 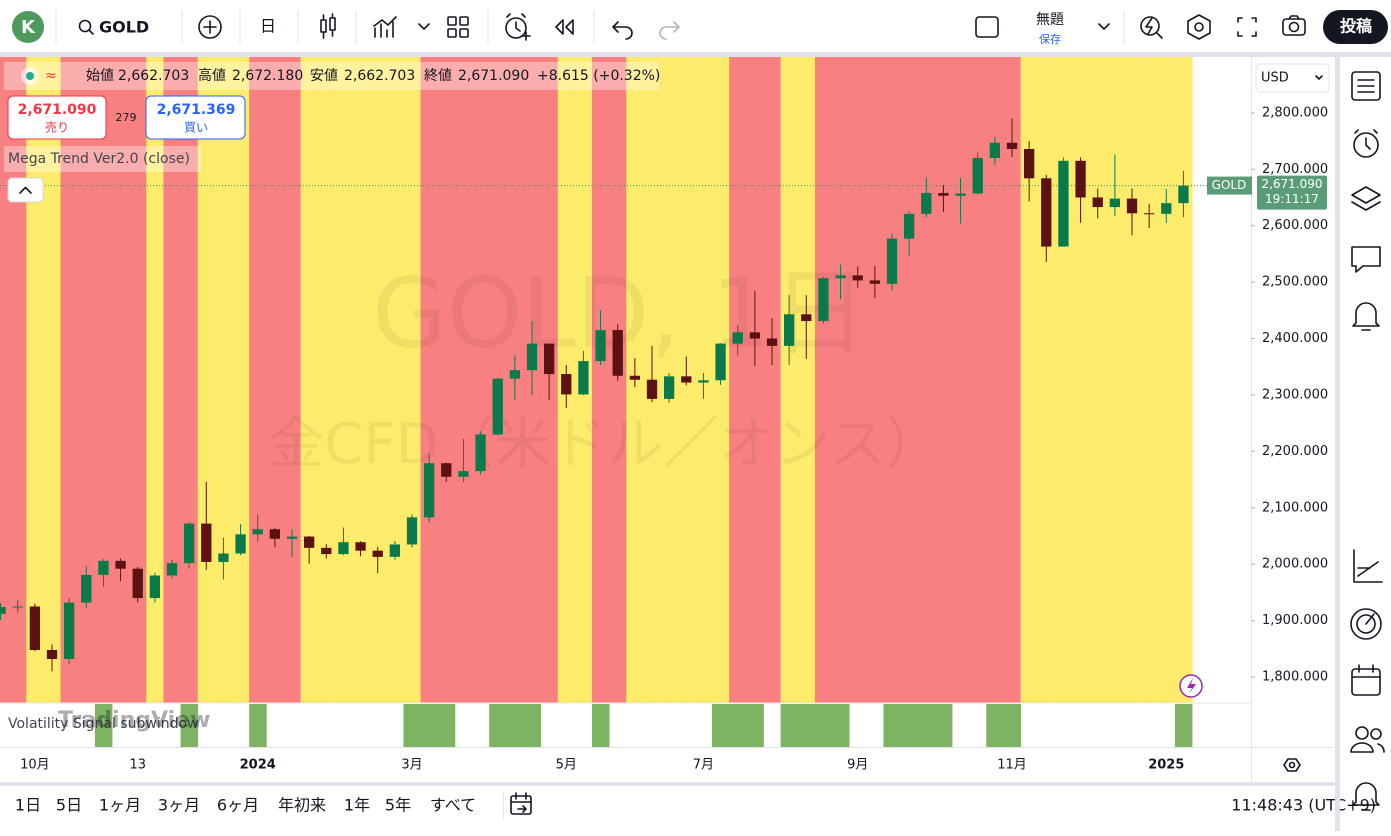 I want to click on chat-icon, so click(x=1366, y=259).